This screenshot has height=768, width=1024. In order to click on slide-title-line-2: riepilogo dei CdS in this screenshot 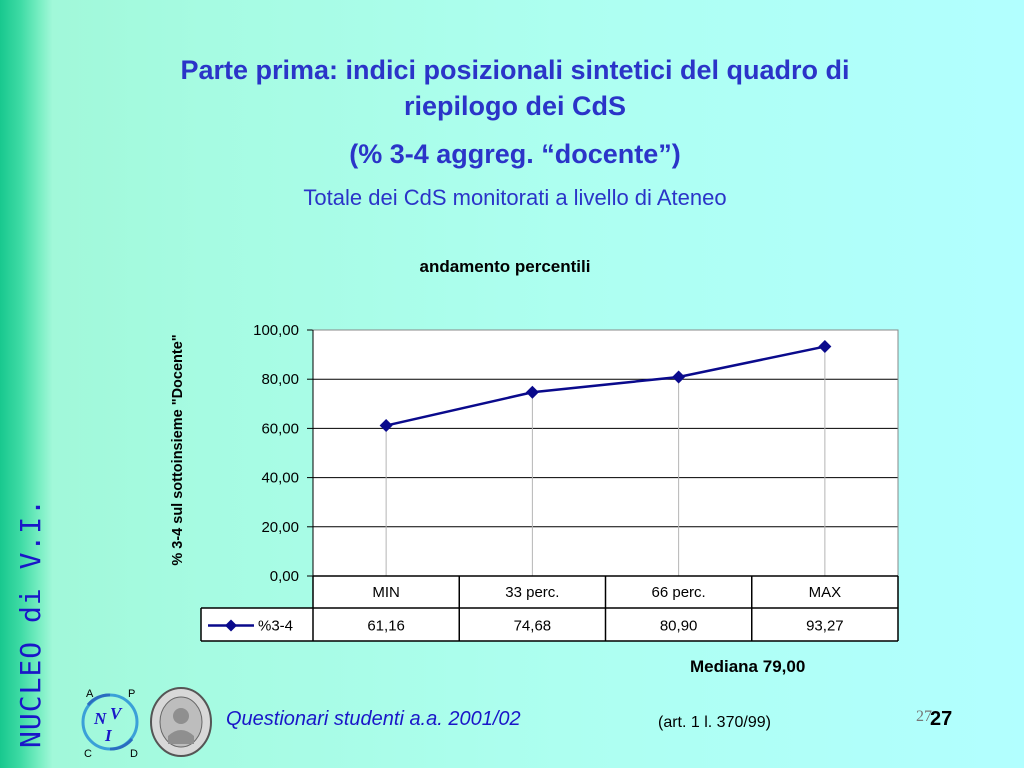, I will do `click(514, 106)`.